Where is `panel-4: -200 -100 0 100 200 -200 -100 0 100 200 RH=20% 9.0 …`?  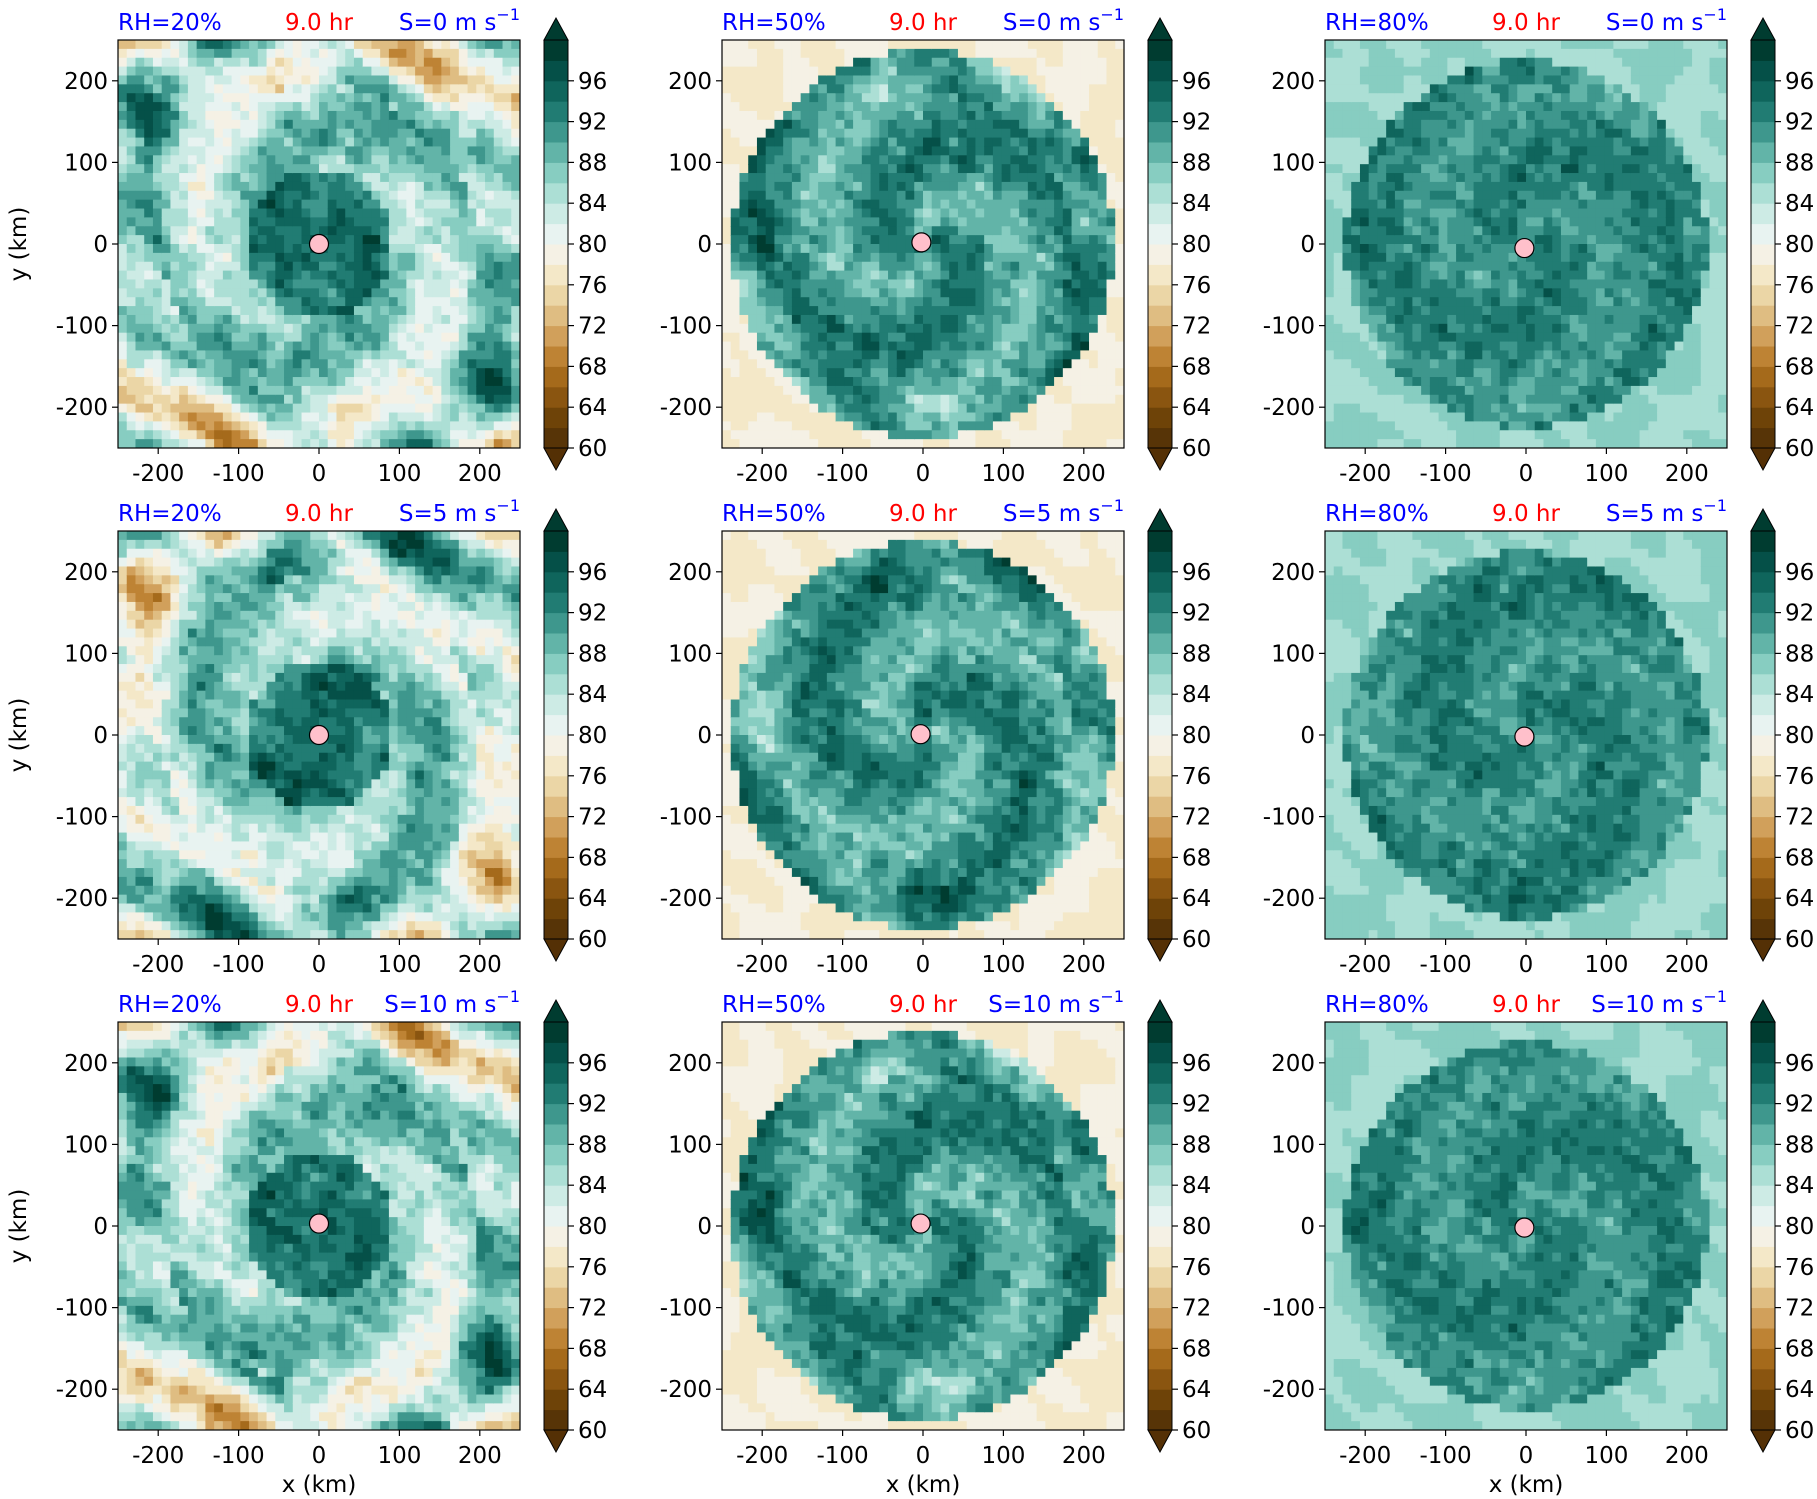 panel-4: -200 -100 0 100 200 -200 -100 0 100 200 RH=20% 9.0 … is located at coordinates (306, 737).